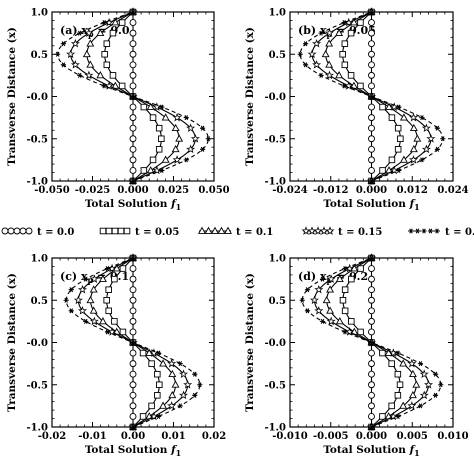  What do you see at coordinates (254, 232) in the screenshot?
I see `legend-label: t = 0.1` at bounding box center [254, 232].